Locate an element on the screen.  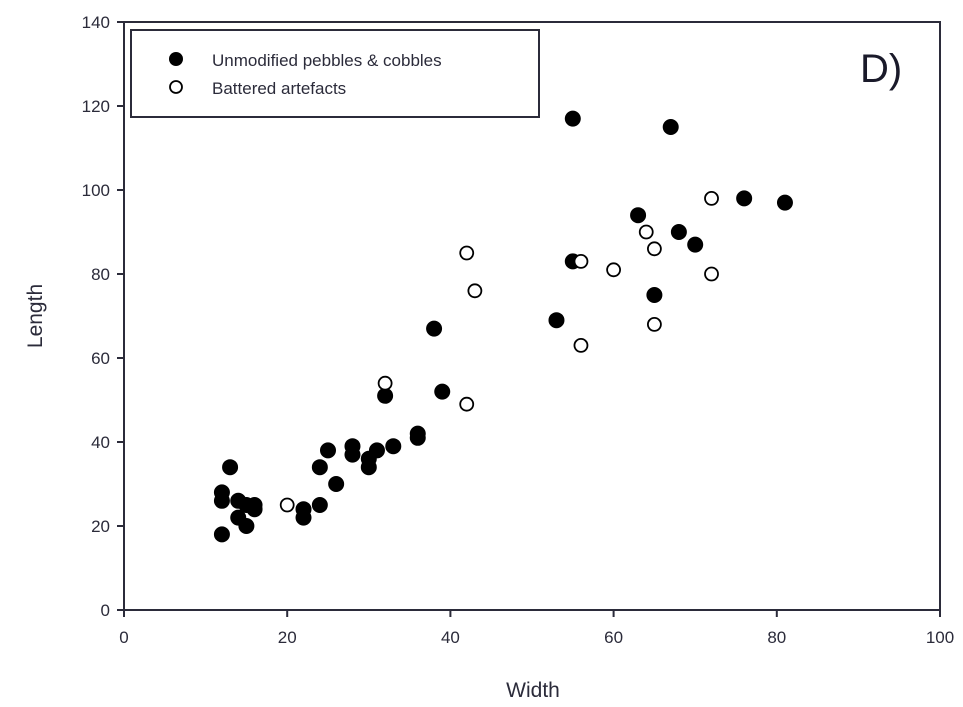
y-tick-label: 80 is located at coordinates (100, 274).